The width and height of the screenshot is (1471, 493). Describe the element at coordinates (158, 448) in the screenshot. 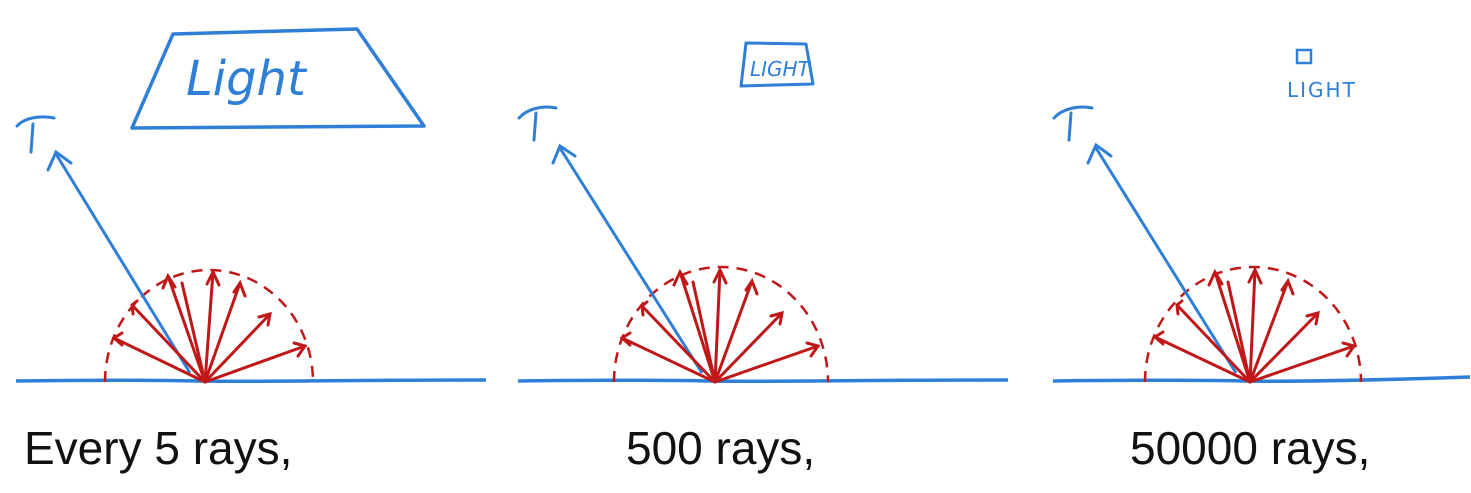

I see `panel-1-caption: Every 5 rays,` at that location.